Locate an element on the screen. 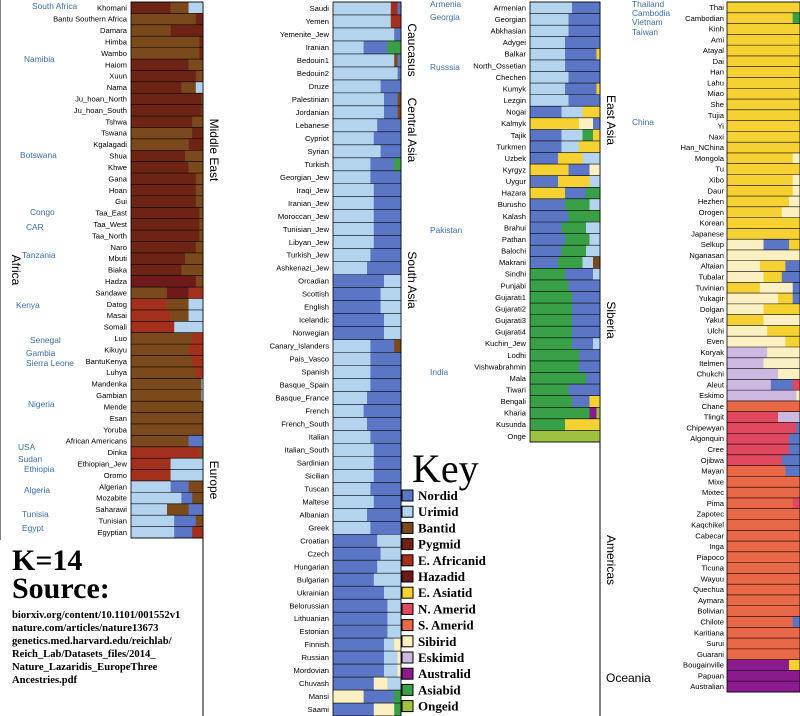  population-hoan: Hoan is located at coordinates (156, 190).